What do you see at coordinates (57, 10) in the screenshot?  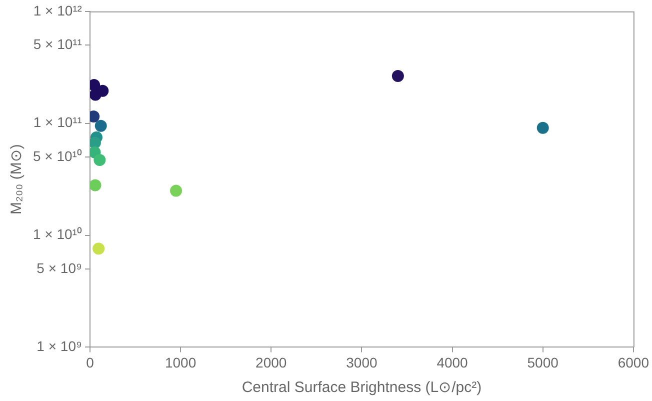 I see `y-tick-label: 1 × 10¹²` at bounding box center [57, 10].